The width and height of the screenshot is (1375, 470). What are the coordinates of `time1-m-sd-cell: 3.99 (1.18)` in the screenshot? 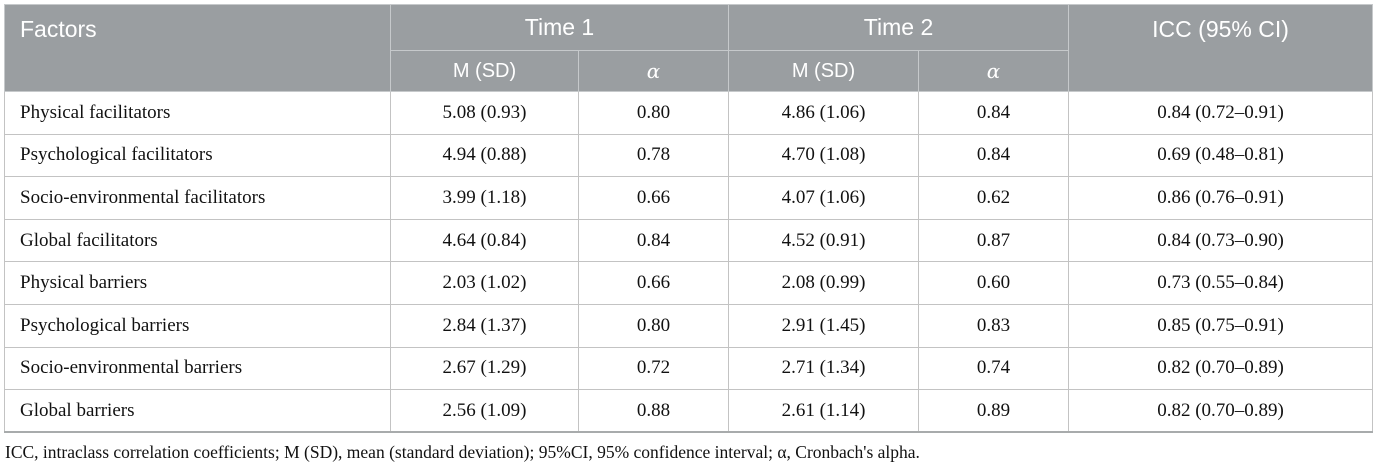 It's located at (484, 198).